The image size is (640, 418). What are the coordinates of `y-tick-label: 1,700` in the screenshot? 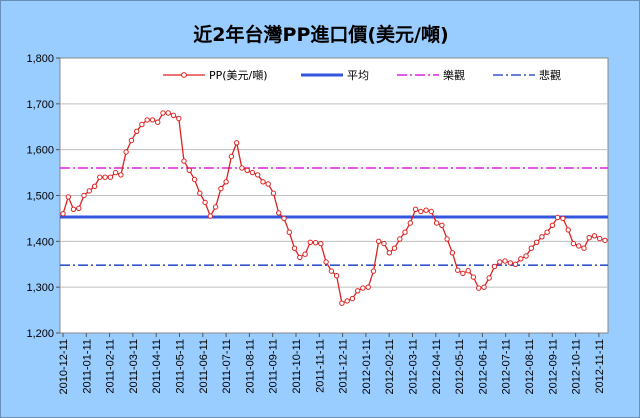 It's located at (40, 105).